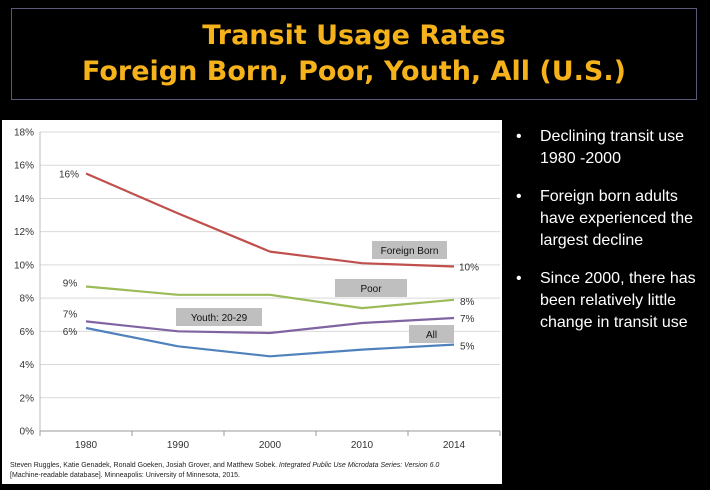  Describe the element at coordinates (362, 445) in the screenshot. I see `x-tick-label: 2010` at that location.